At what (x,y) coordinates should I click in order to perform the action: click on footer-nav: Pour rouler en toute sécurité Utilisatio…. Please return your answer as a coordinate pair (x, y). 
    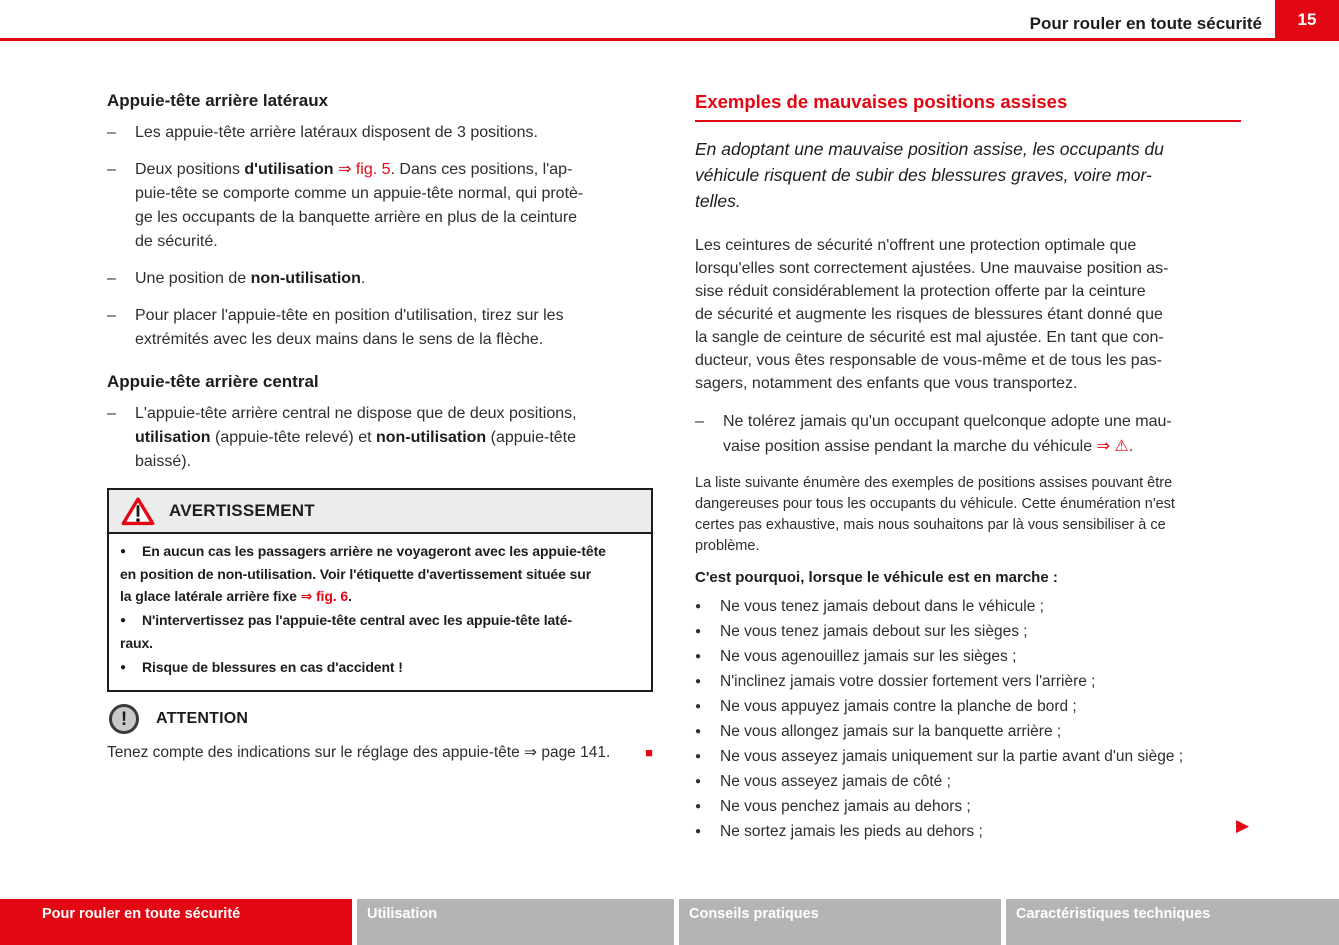
    Looking at the image, I should click on (669, 922).